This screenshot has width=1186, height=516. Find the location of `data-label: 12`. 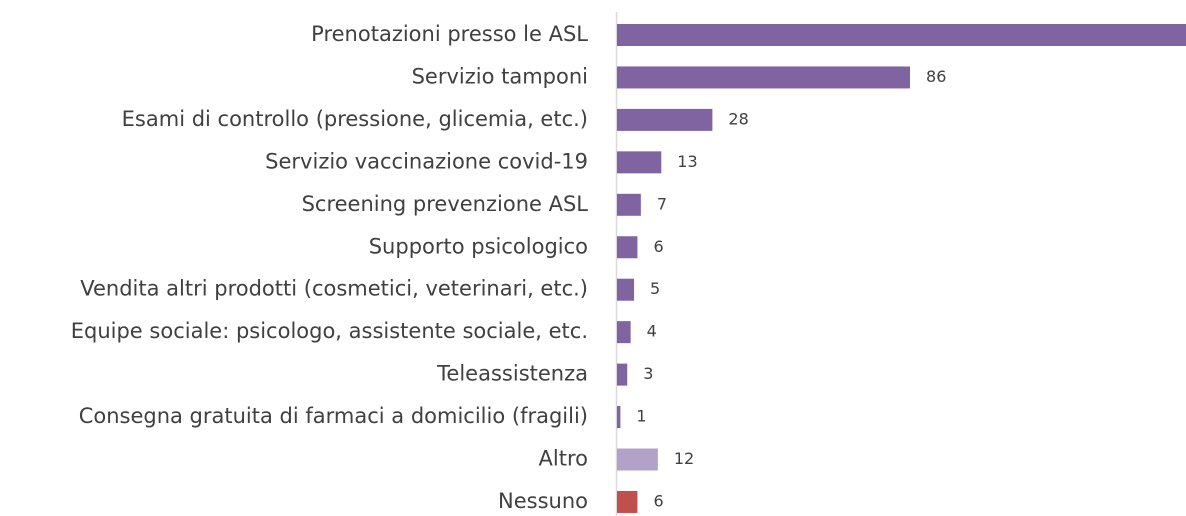

data-label: 12 is located at coordinates (684, 458).